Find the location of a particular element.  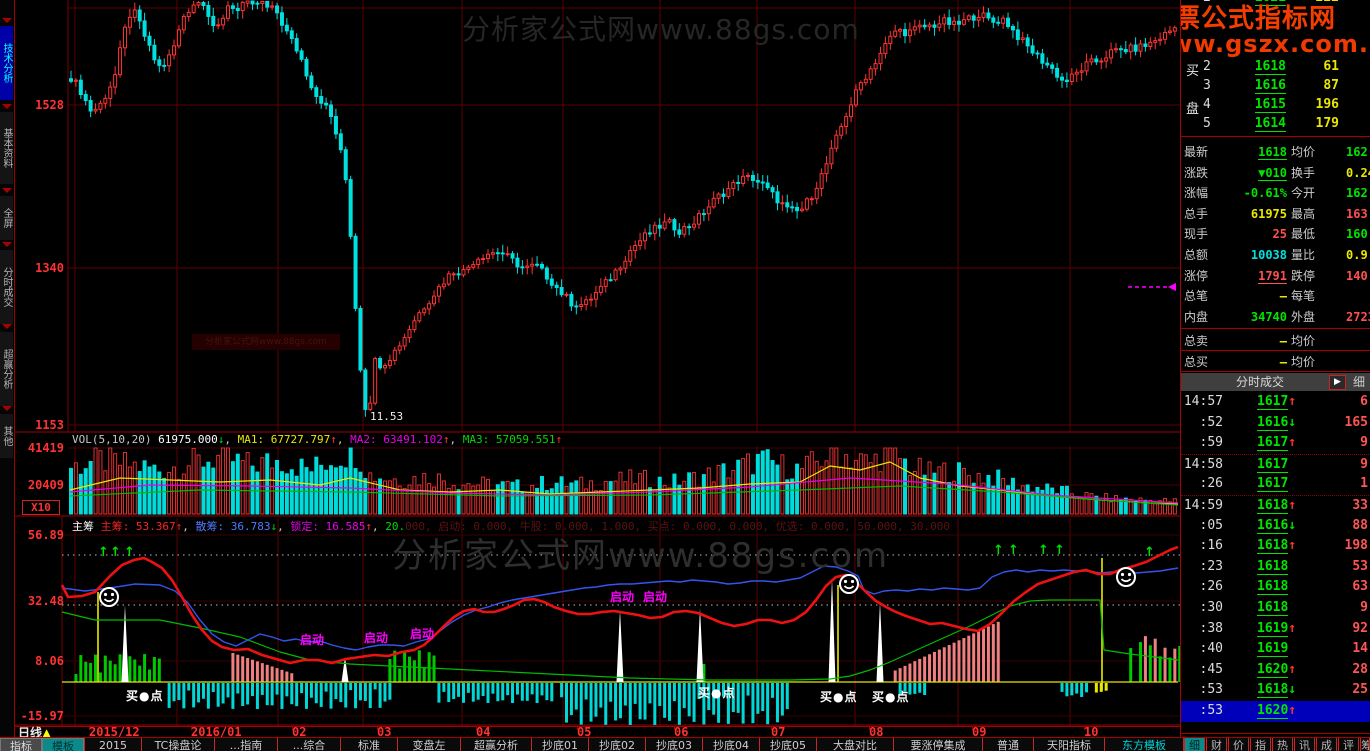

toolbar-button-指标: 指标 is located at coordinates (21, 744).